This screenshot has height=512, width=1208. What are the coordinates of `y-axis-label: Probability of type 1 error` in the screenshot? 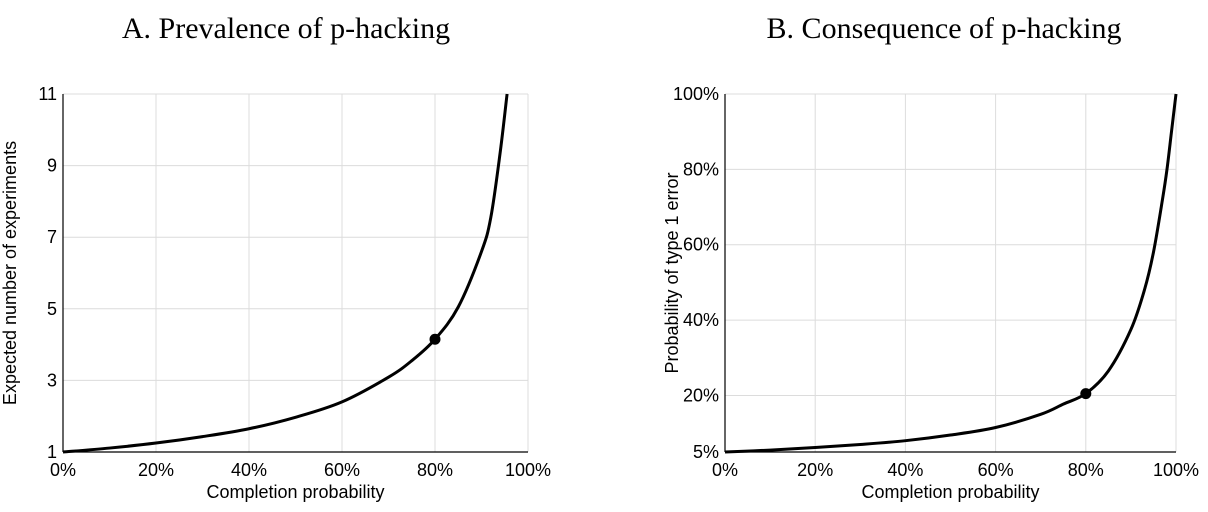 It's located at (672, 272).